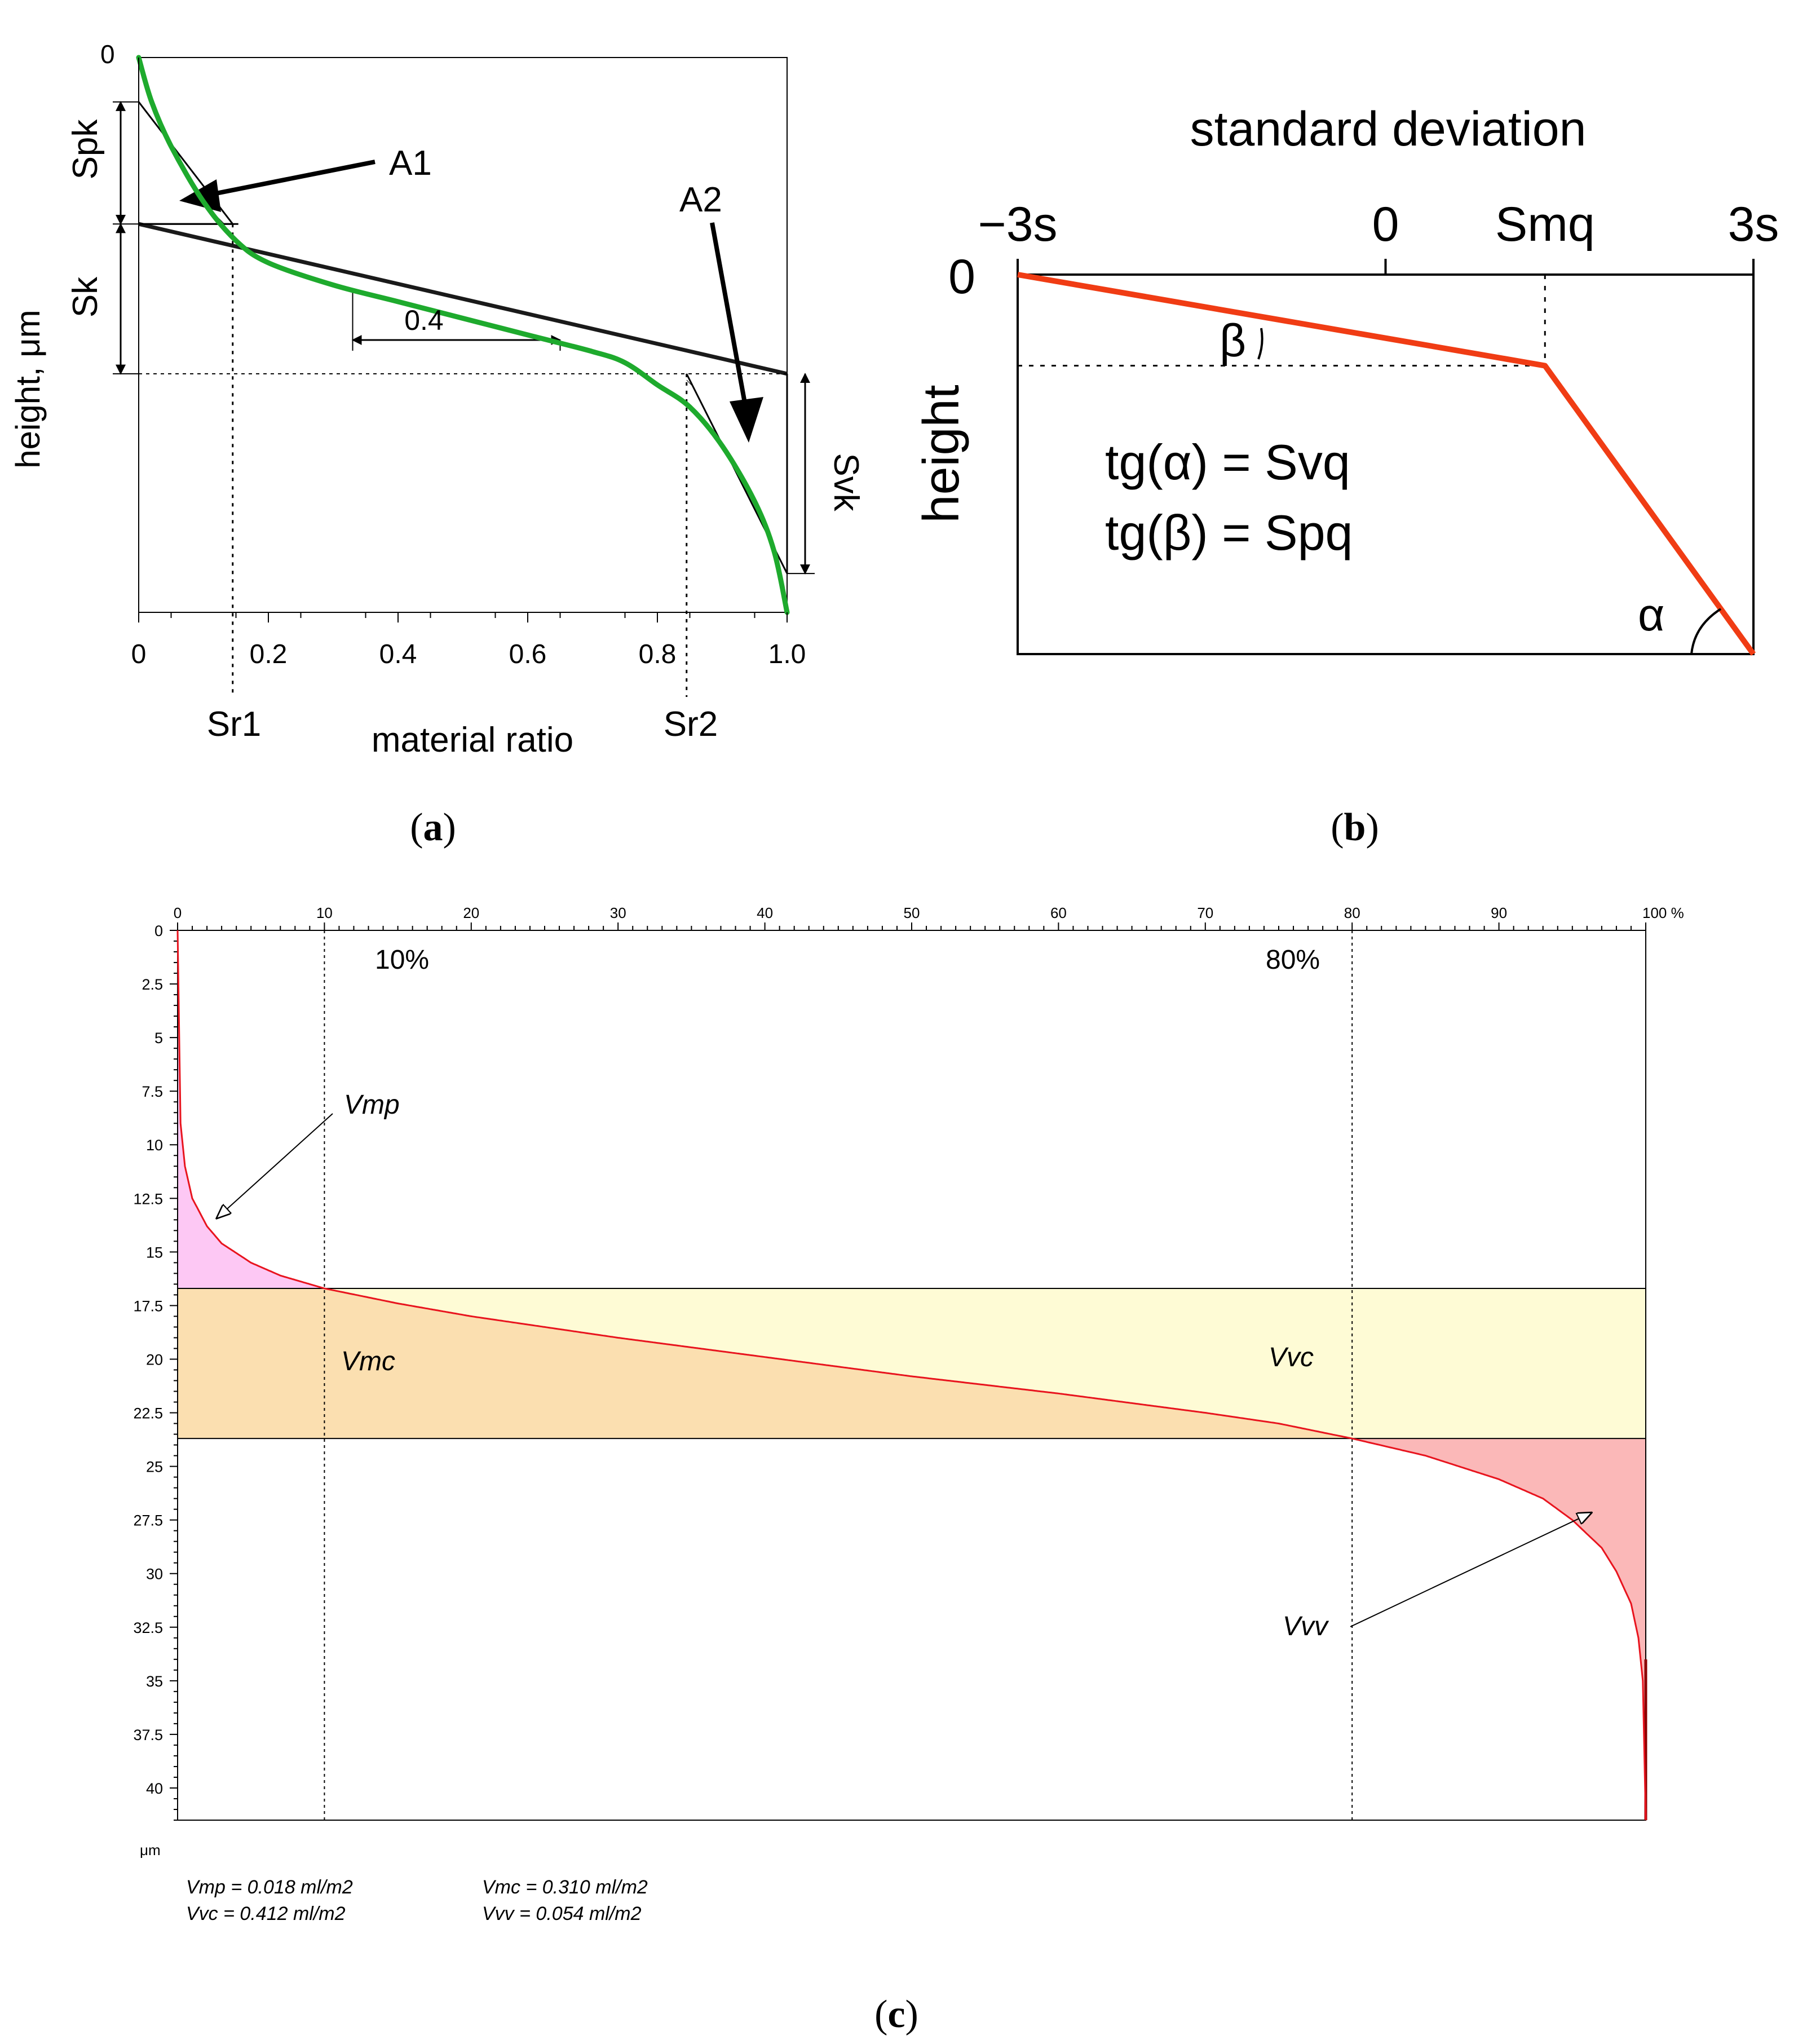 Image resolution: width=1807 pixels, height=2044 pixels. Describe the element at coordinates (275, 1165) in the screenshot. I see `panel-c-vmp-arrow` at that location.